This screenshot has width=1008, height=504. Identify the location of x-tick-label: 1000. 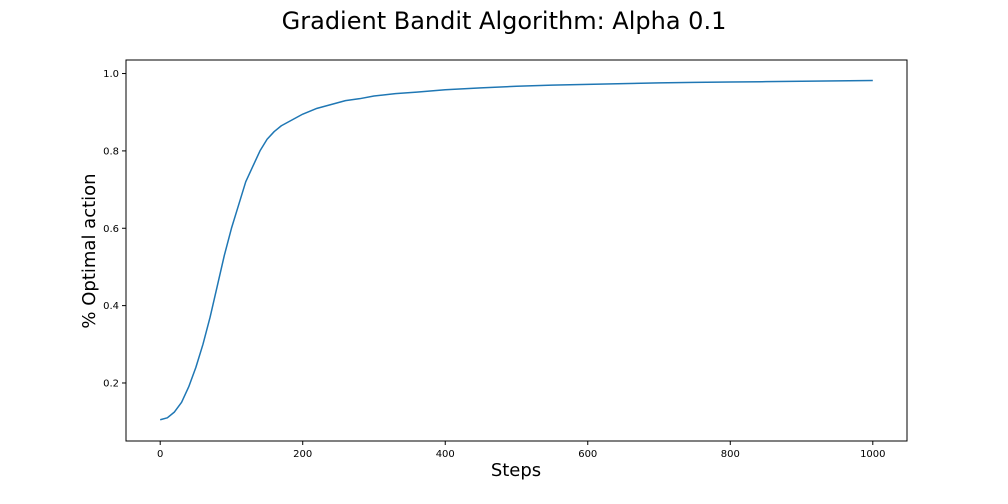
(872, 454).